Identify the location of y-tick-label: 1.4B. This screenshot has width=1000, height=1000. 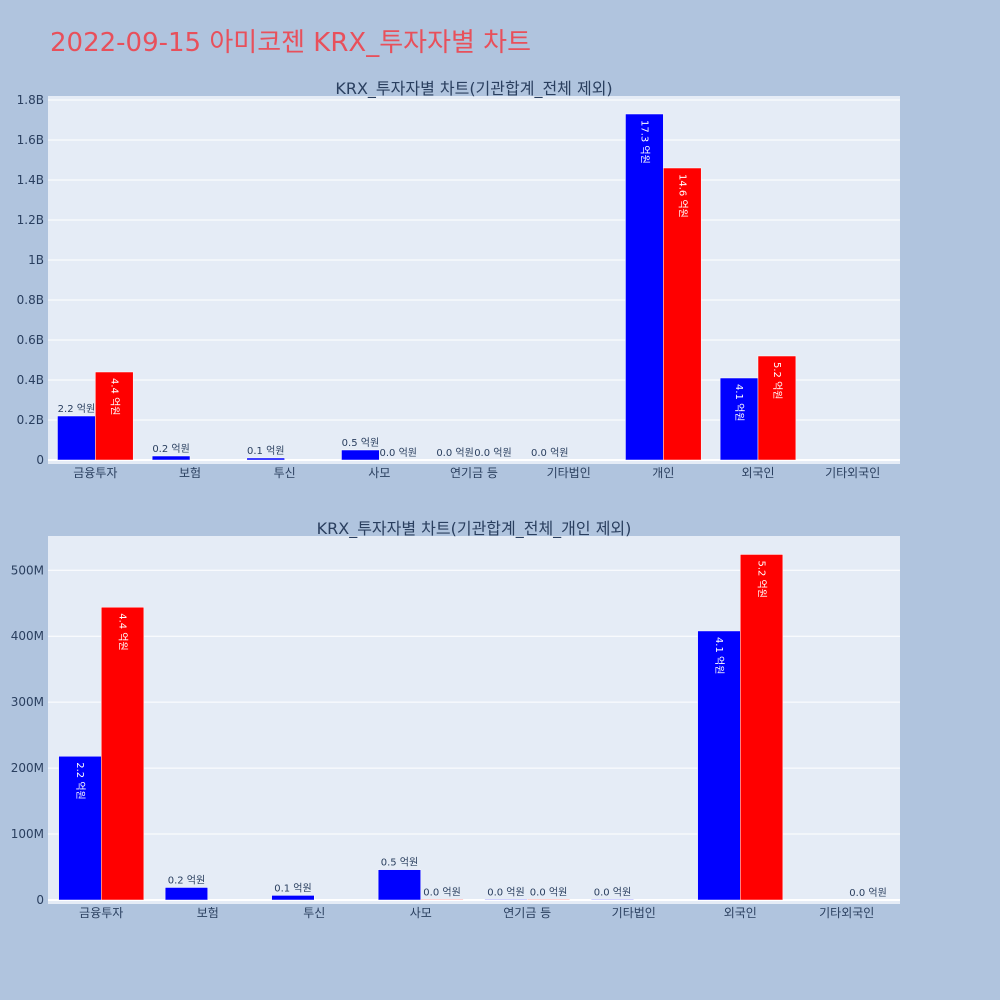
(30, 180).